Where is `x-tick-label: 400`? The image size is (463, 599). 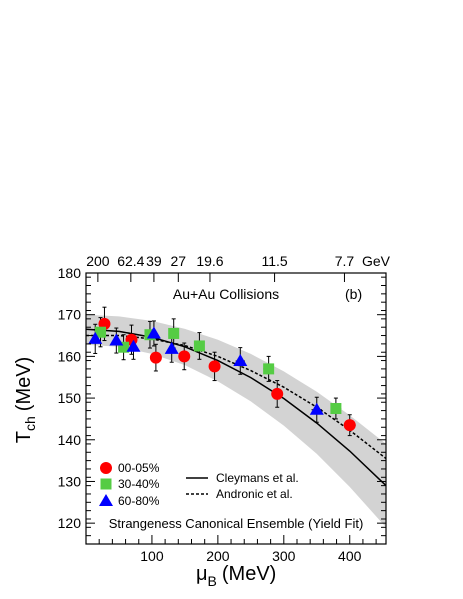 x-tick-label: 400 is located at coordinates (350, 556).